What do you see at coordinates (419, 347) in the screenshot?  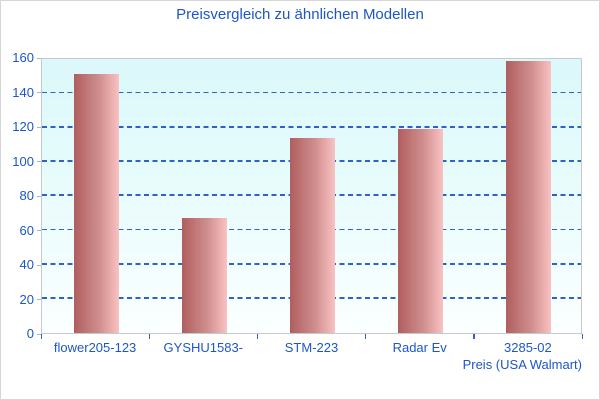 I see `x-axis-category-label: Radar Ev` at bounding box center [419, 347].